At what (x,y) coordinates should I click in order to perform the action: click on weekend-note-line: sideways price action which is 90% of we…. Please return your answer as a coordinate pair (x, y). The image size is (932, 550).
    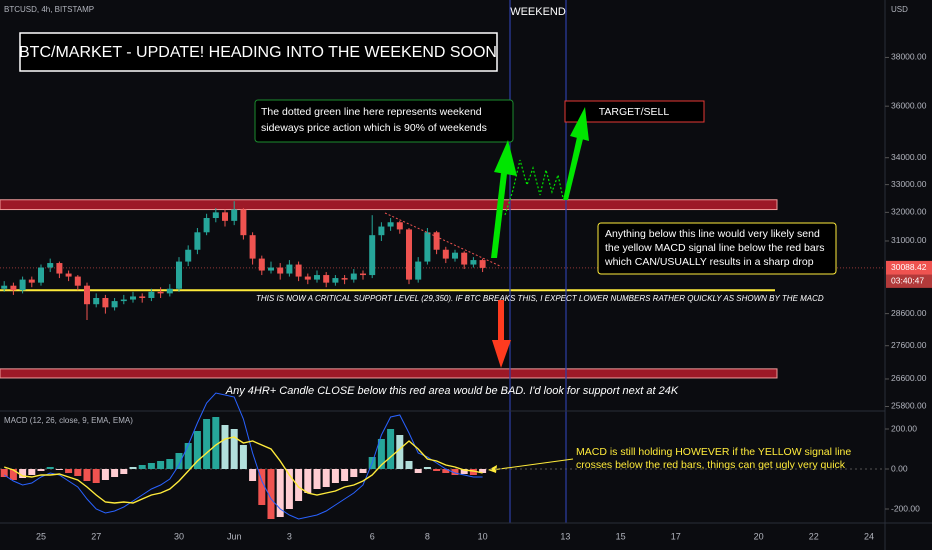
    Looking at the image, I should click on (374, 128).